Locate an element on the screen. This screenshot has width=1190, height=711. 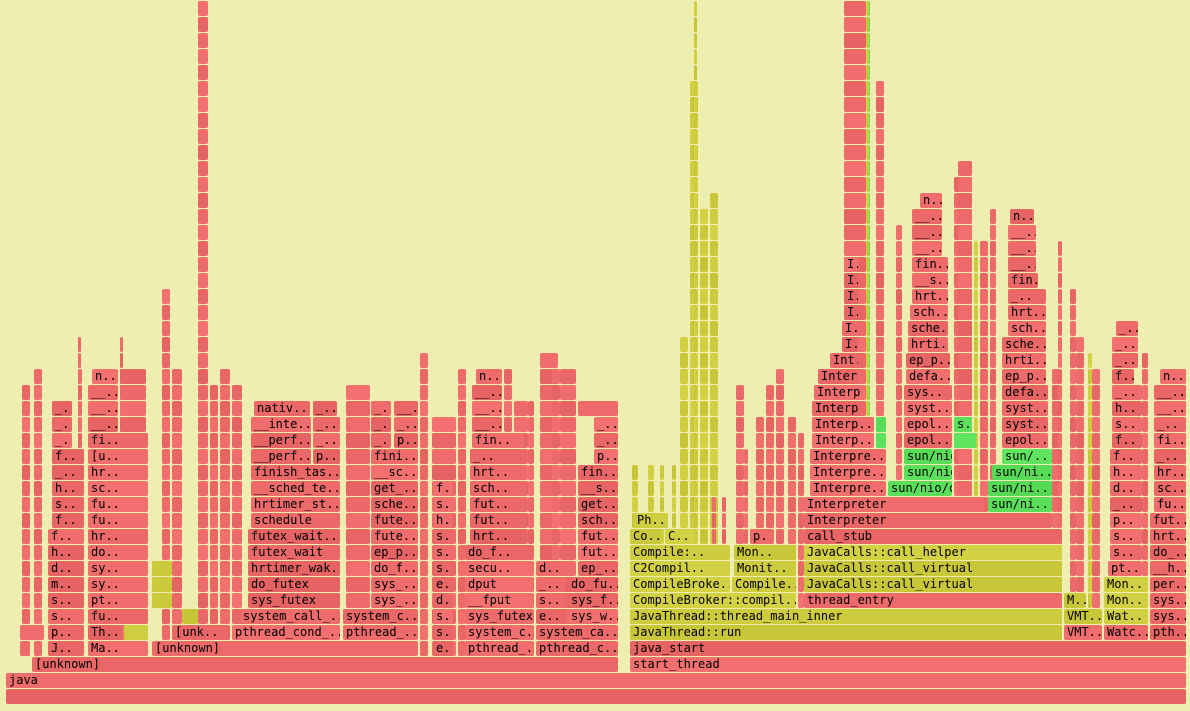
stack-frame: get_.. is located at coordinates (394, 488).